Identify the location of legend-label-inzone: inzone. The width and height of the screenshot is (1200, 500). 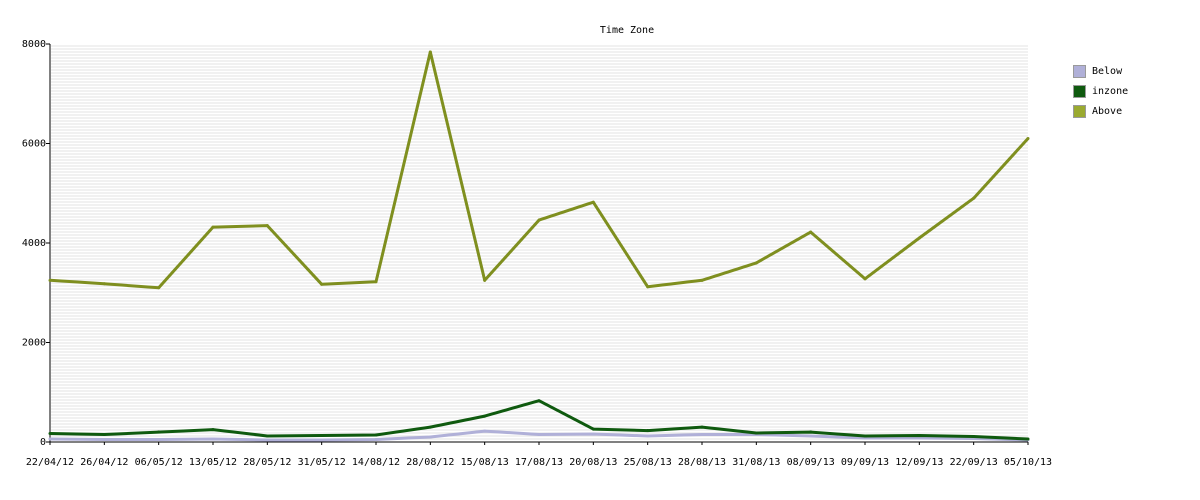
(1110, 91).